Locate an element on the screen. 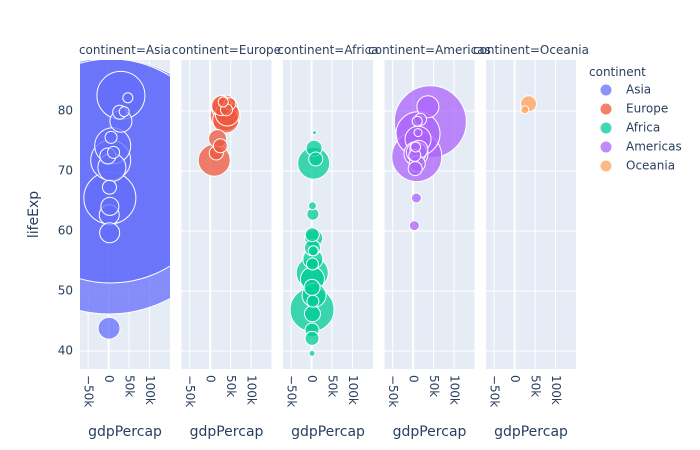  facet-panel-africa is located at coordinates (328, 214).